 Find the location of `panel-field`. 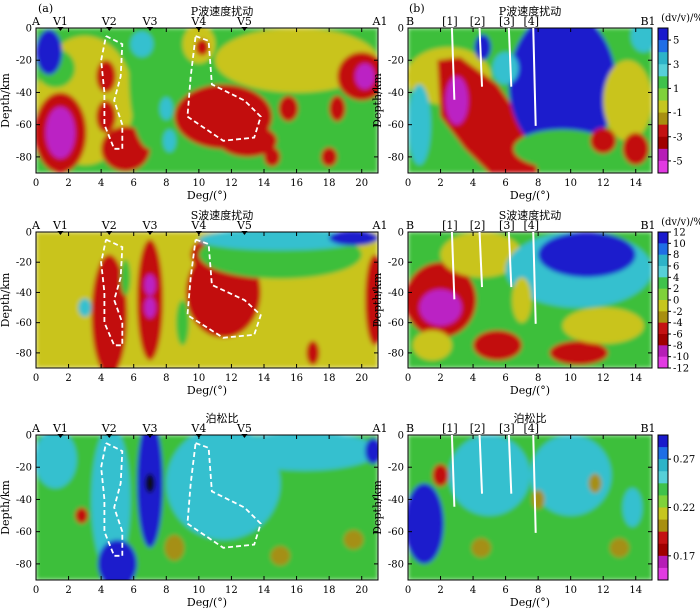

panel-field is located at coordinates (530, 100).